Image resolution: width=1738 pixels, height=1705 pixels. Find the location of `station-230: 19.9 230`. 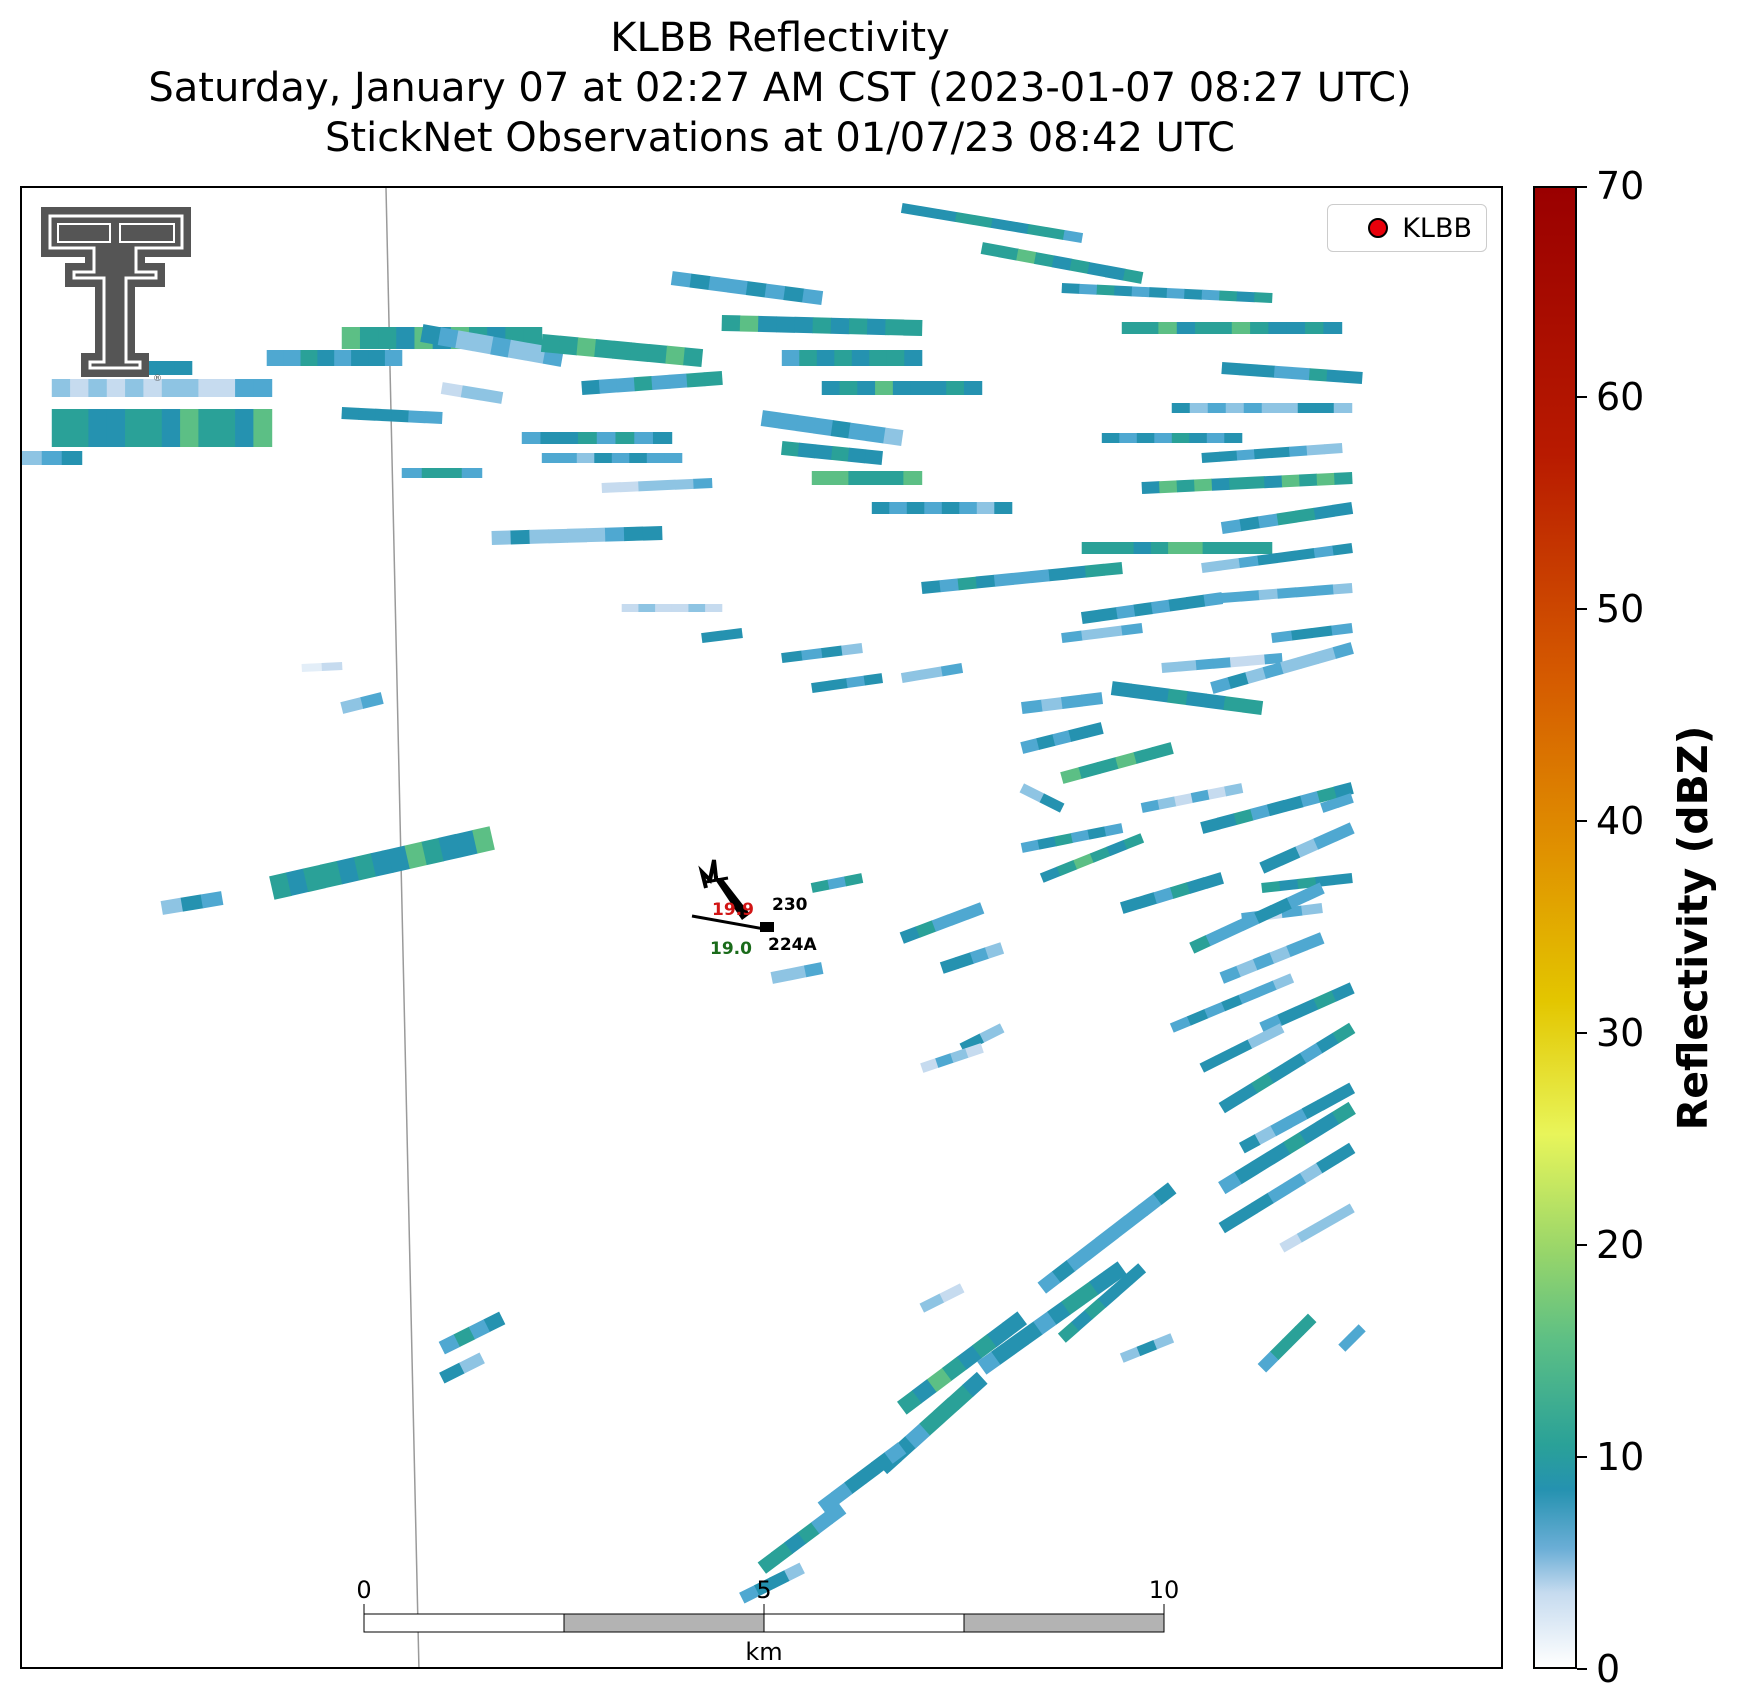

station-230: 19.9 230 is located at coordinates (753, 889).